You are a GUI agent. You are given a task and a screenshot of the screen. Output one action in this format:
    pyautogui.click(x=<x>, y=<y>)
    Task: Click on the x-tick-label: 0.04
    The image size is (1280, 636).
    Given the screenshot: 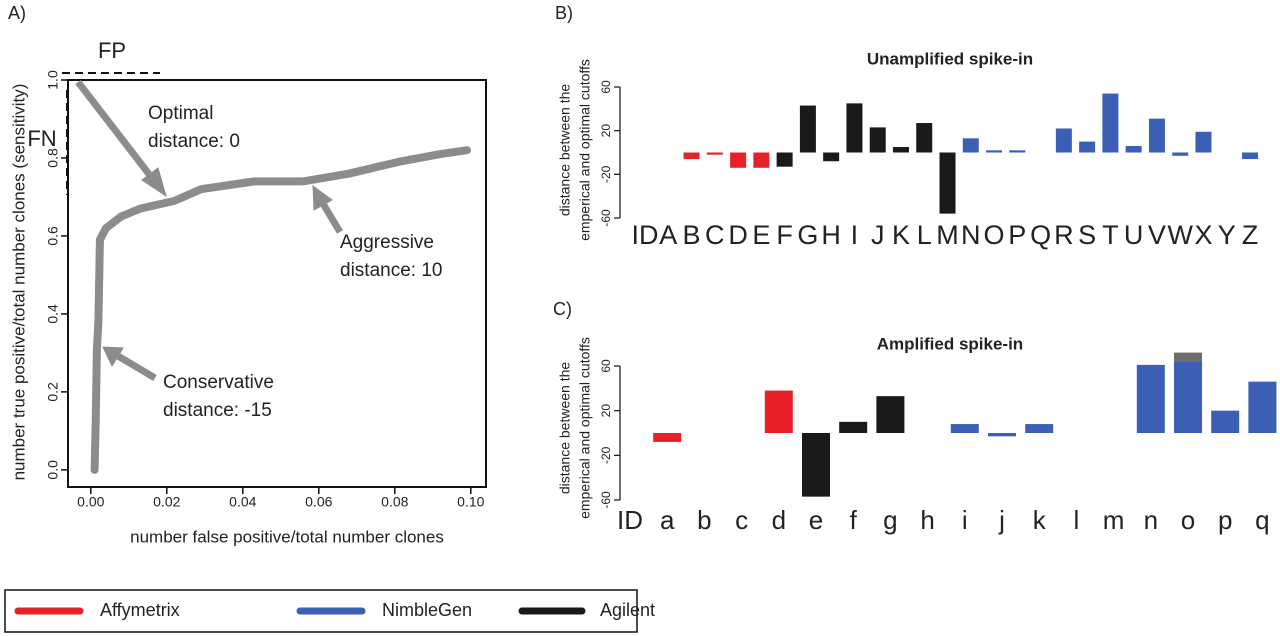 What is the action you would take?
    pyautogui.click(x=242, y=502)
    